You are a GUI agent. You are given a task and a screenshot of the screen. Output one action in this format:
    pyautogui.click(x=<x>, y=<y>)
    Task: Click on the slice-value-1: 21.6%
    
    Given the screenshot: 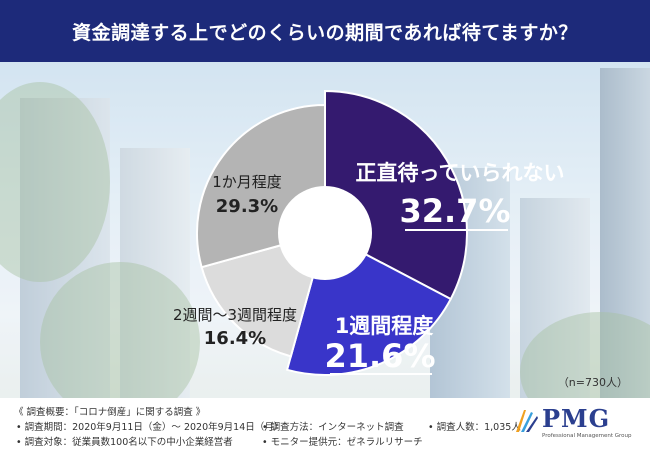 What is the action you would take?
    pyautogui.click(x=379, y=356)
    